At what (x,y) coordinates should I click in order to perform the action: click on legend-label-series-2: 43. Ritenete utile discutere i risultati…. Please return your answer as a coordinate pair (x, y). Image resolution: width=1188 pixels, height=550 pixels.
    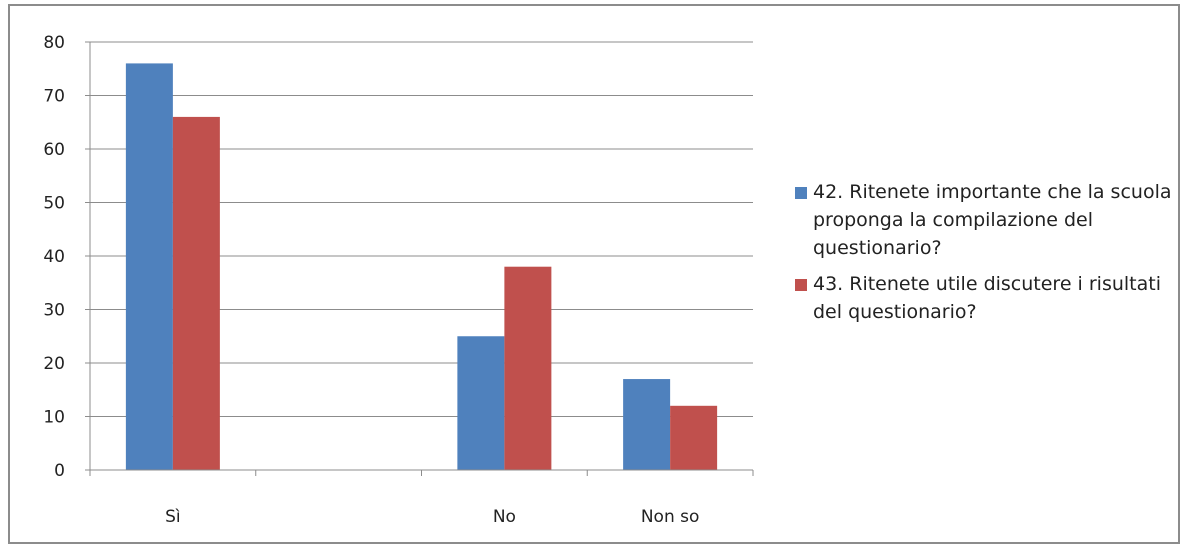
    Looking at the image, I should click on (987, 298).